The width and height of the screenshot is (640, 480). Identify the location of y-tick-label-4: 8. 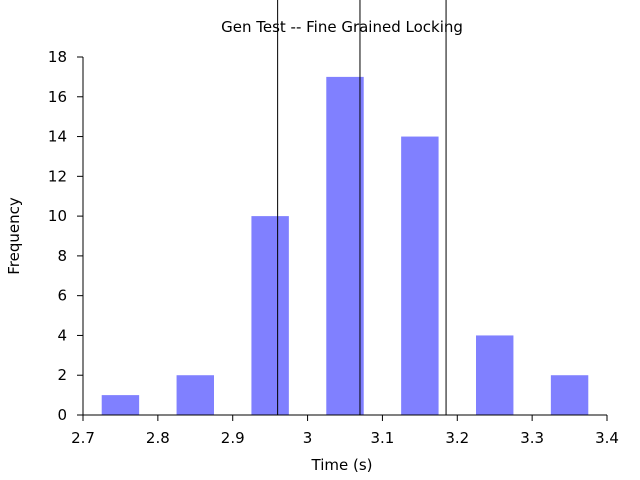
(62, 256).